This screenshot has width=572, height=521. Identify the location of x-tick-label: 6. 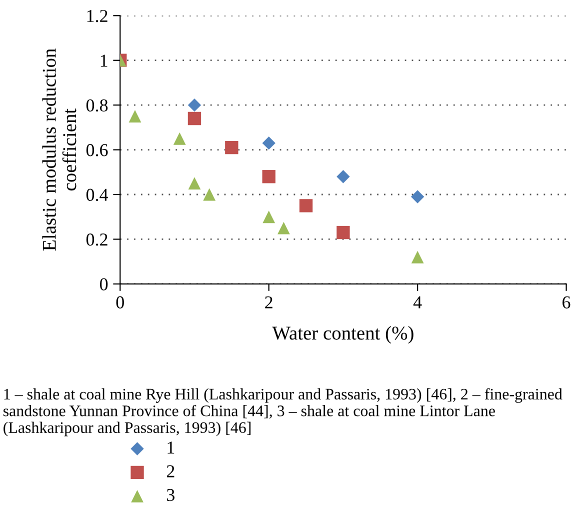
(566, 302).